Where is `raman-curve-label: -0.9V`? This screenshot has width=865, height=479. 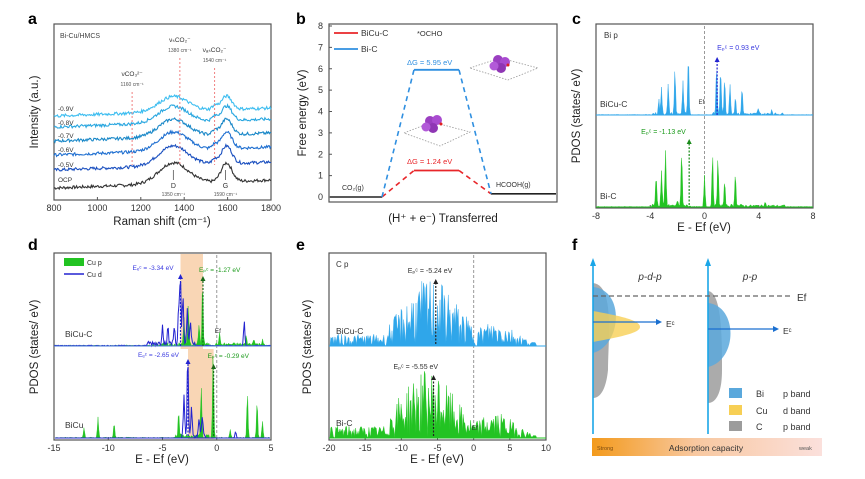 raman-curve-label: -0.9V is located at coordinates (66, 109).